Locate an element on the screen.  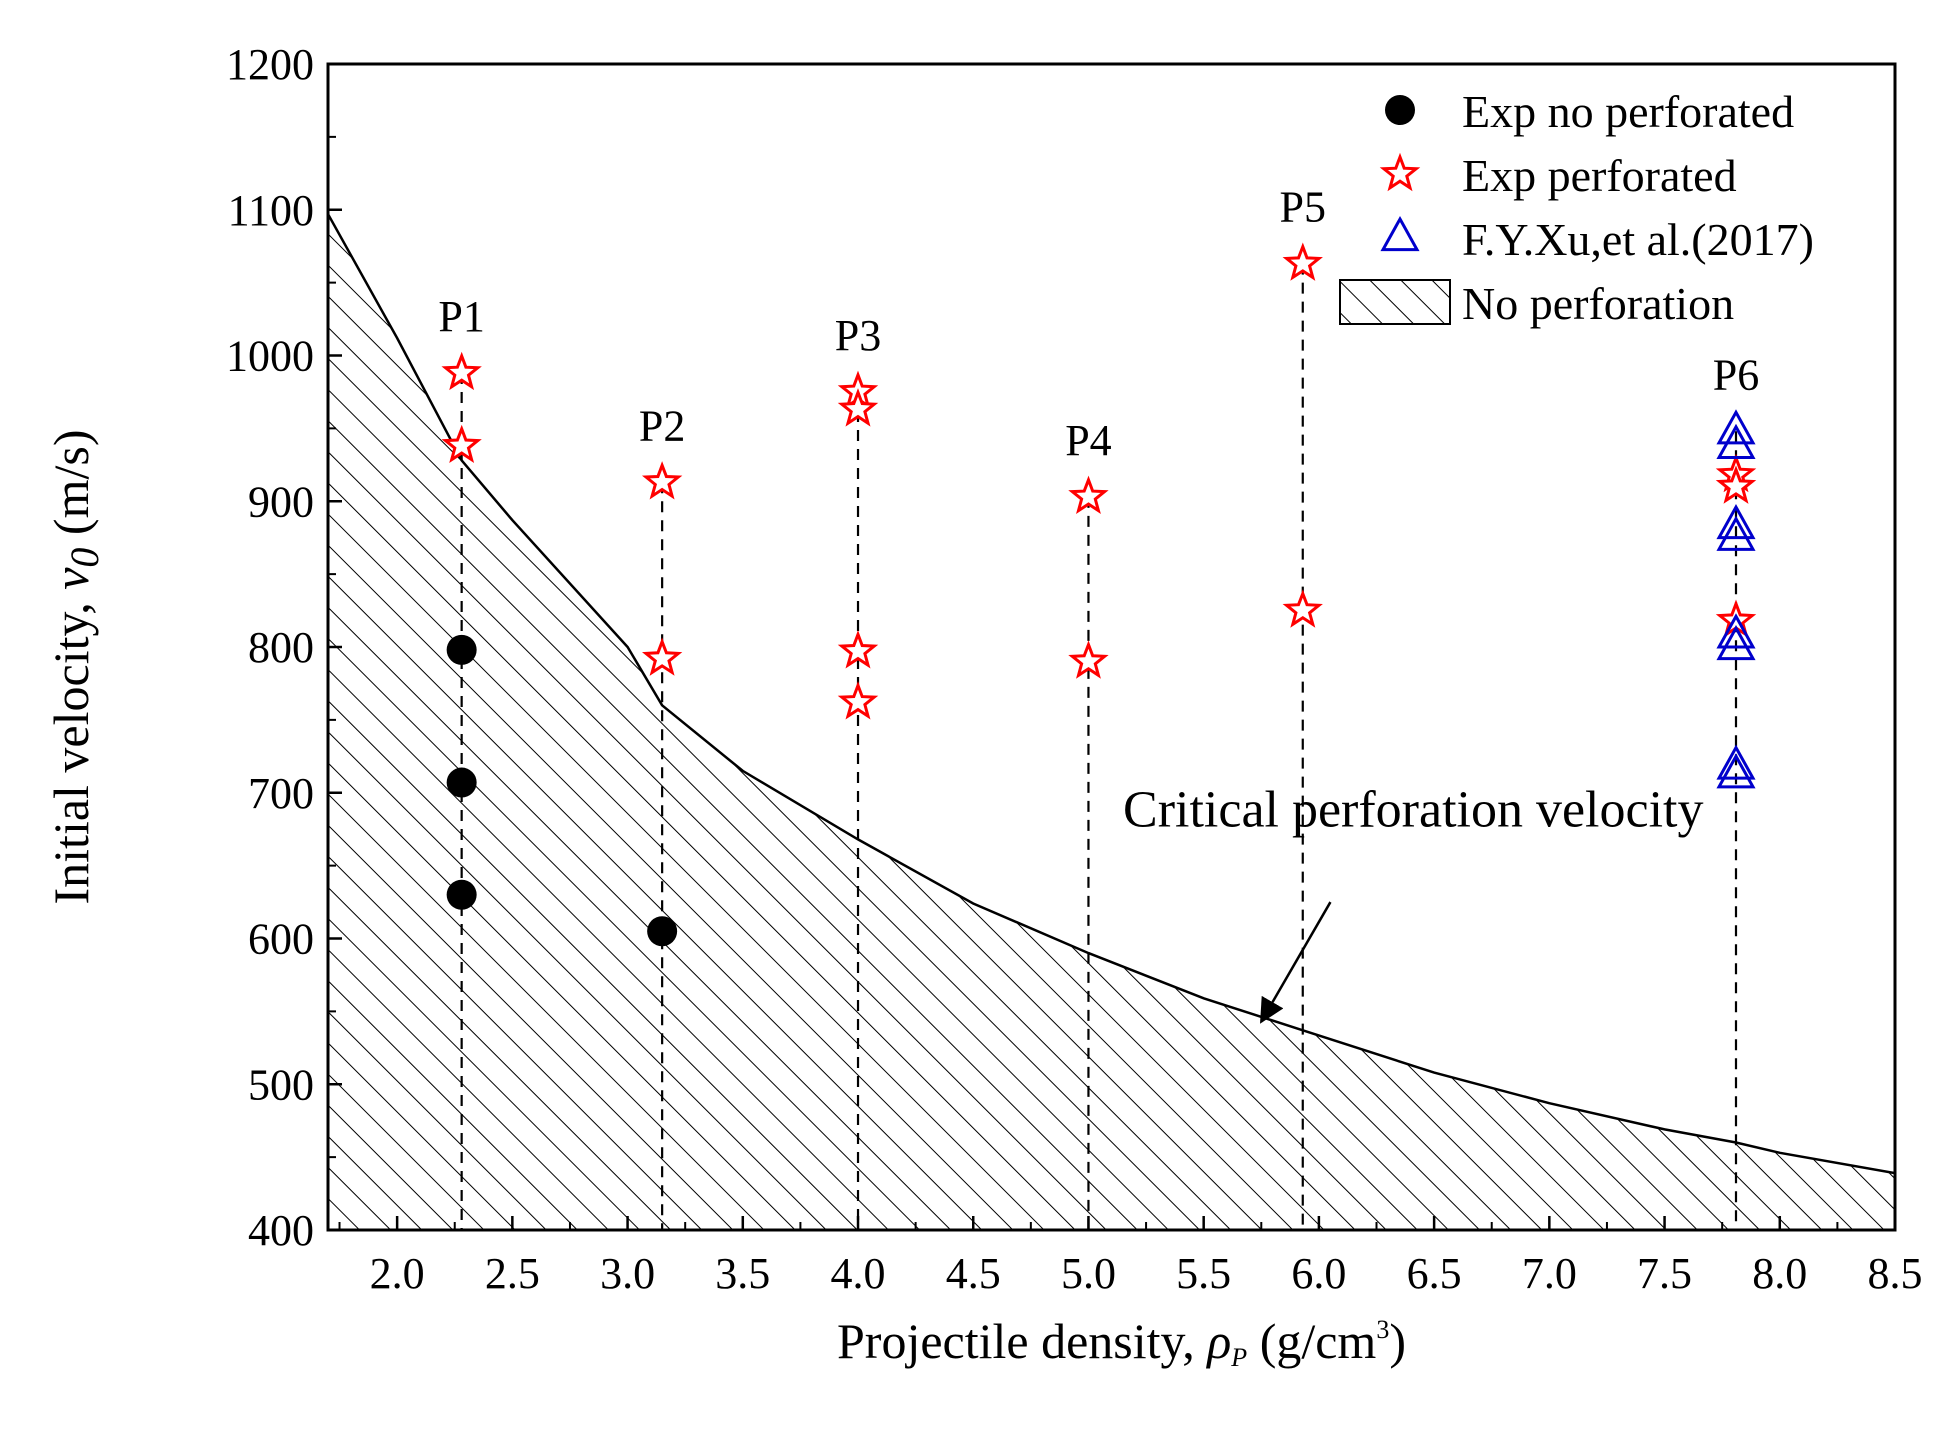
x-tick-label: 7.5 is located at coordinates (1664, 1273).